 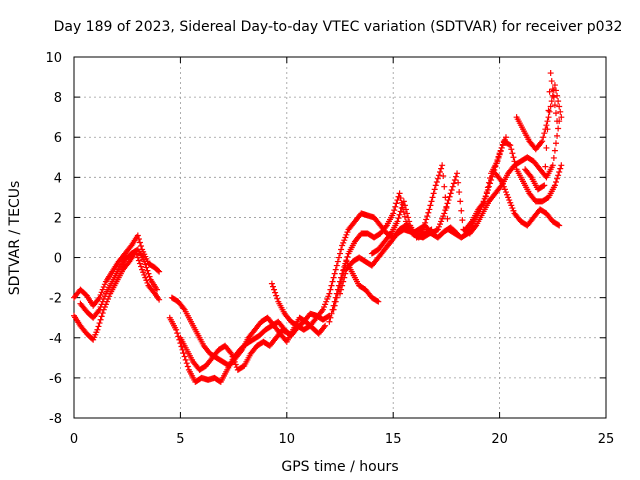 What do you see at coordinates (393, 439) in the screenshot?
I see `x-tick-label: 15` at bounding box center [393, 439].